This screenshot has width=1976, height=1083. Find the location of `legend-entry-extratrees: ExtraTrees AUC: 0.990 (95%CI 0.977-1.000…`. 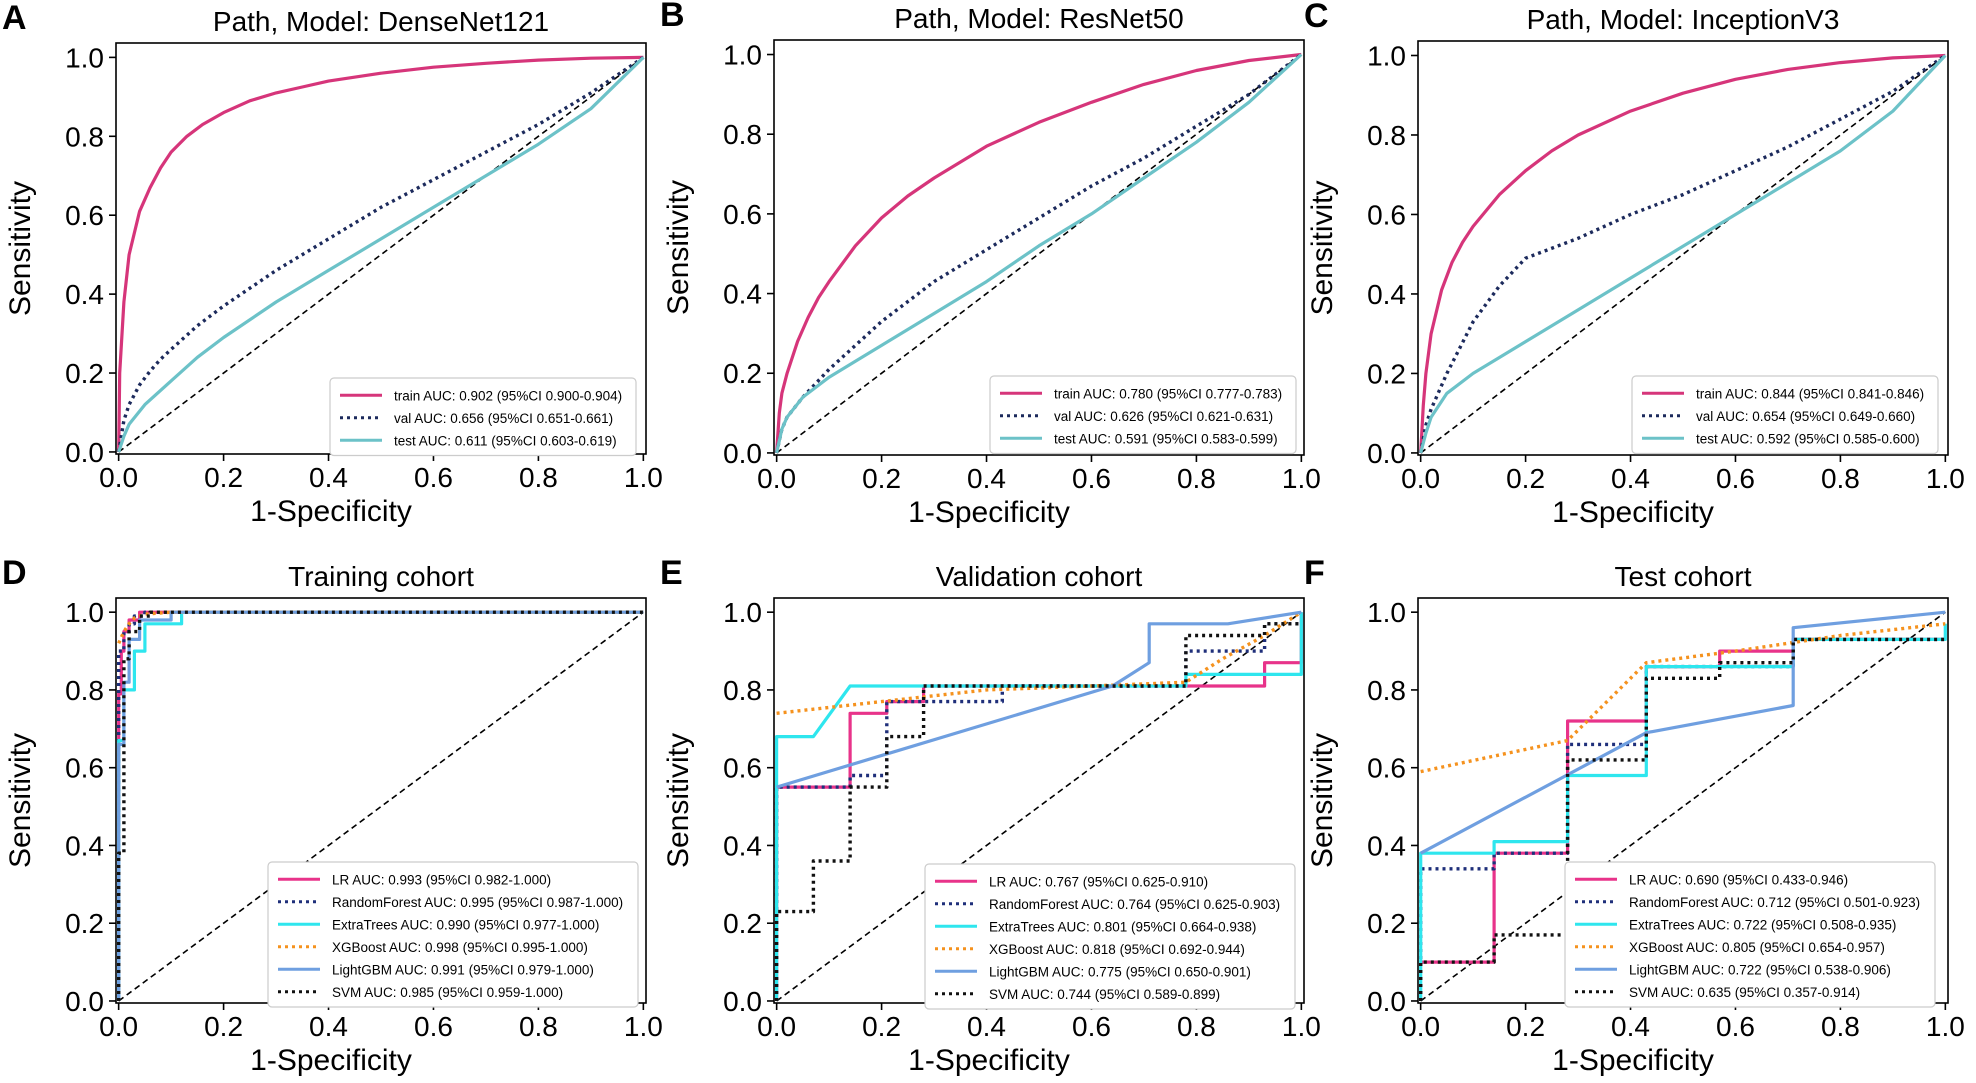

legend-entry-extratrees: ExtraTrees AUC: 0.990 (95%CI 0.977-1.000… is located at coordinates (465, 924).